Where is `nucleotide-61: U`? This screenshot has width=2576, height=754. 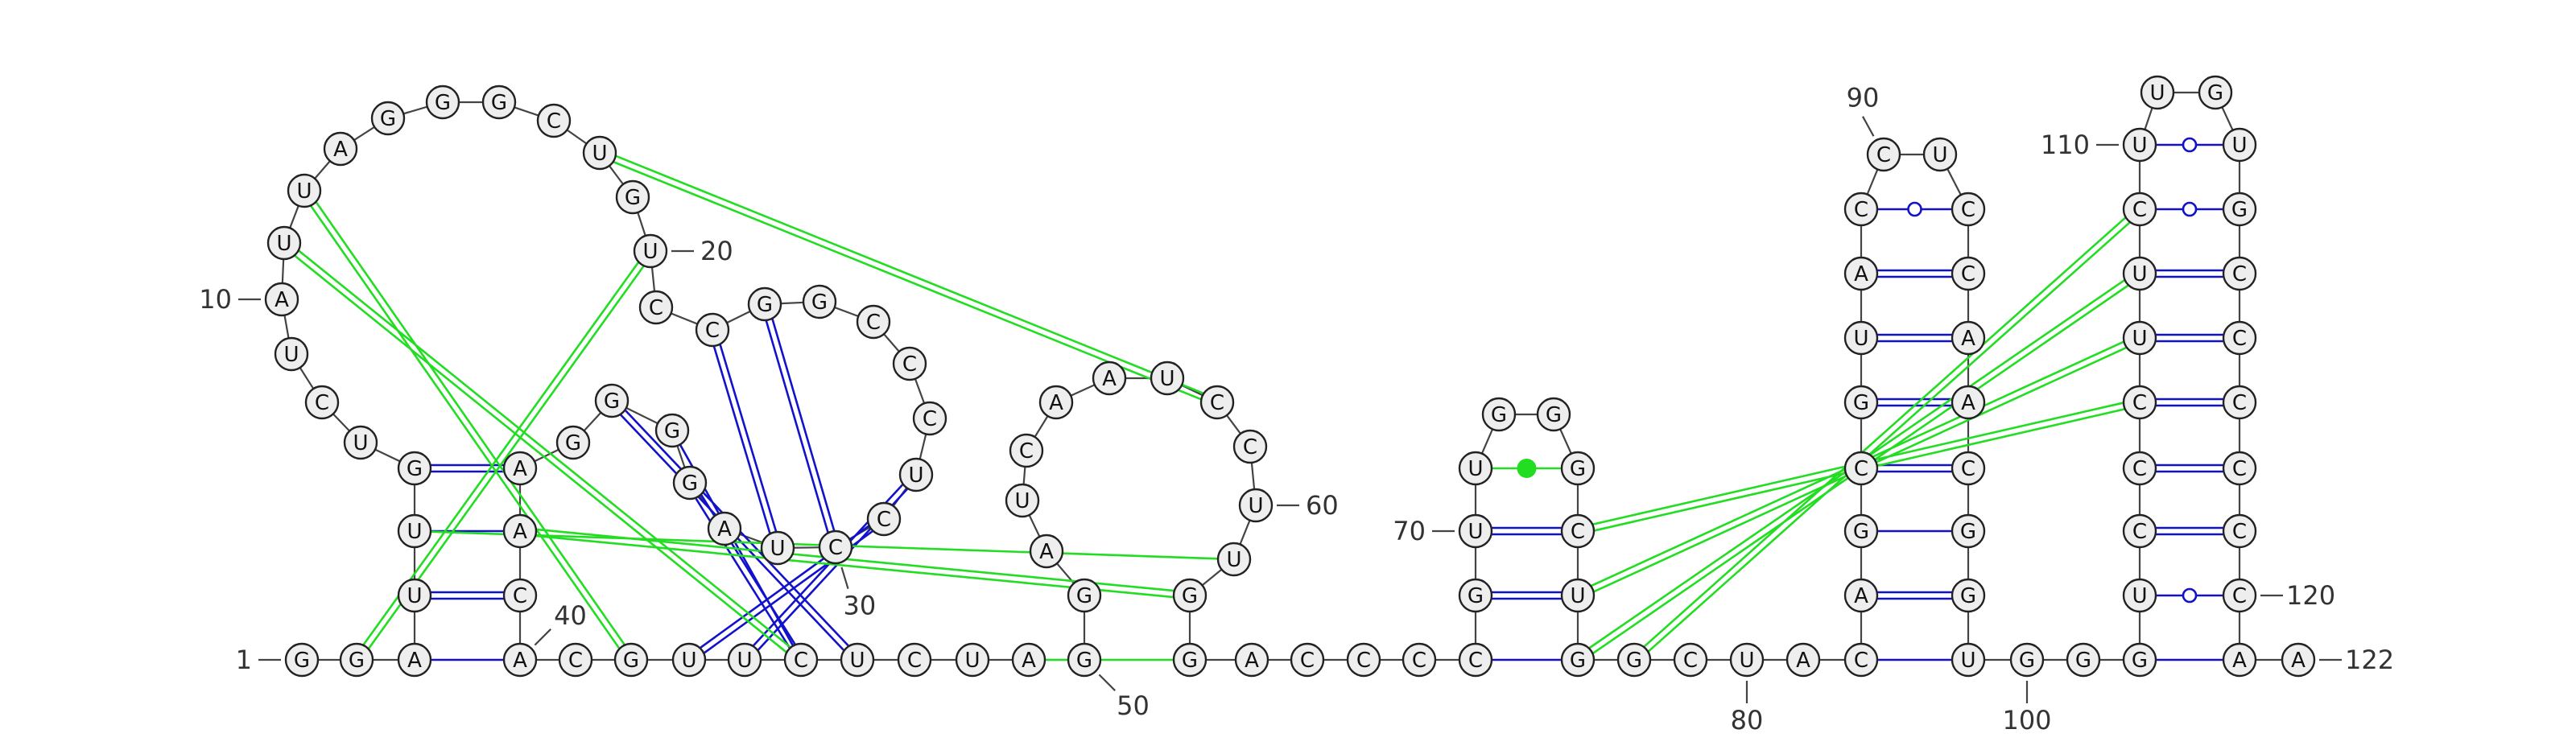
nucleotide-61: U is located at coordinates (1234, 559).